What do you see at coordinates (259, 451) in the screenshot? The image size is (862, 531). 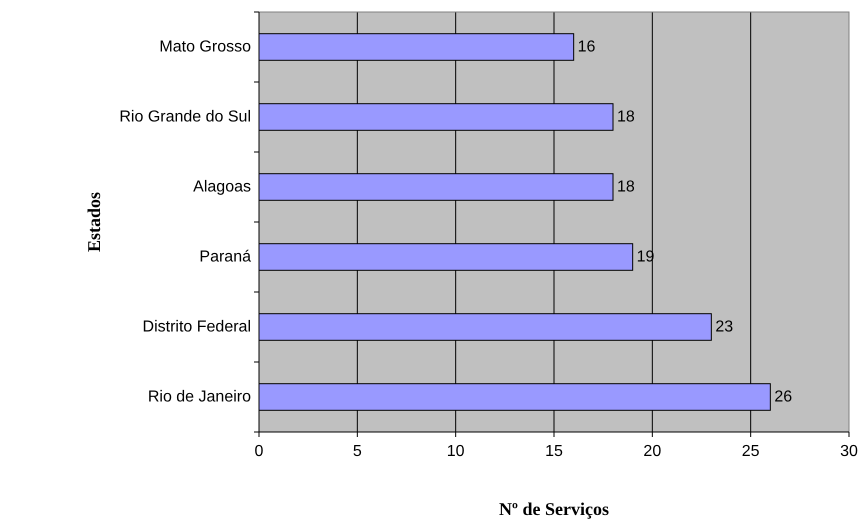 I see `x-tick-label: 0` at bounding box center [259, 451].